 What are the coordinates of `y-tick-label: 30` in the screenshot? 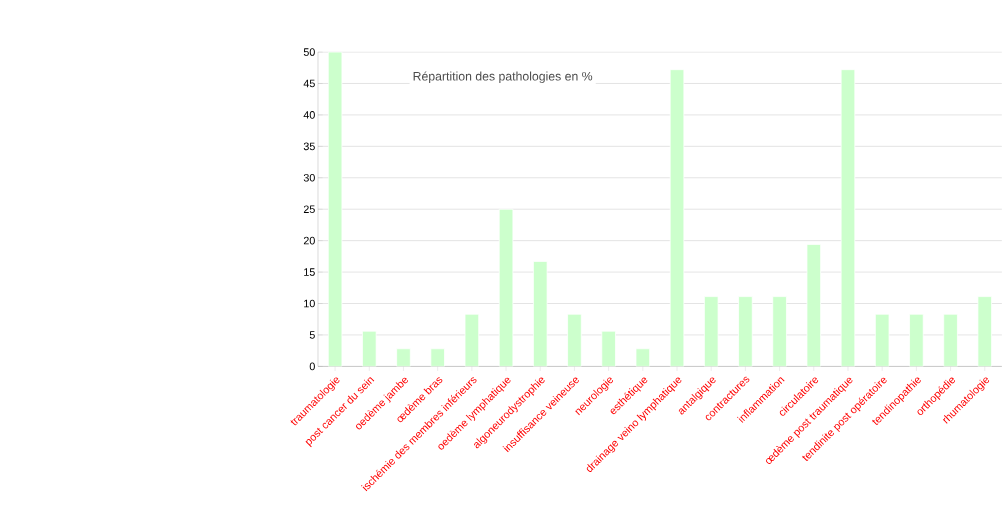 It's located at (309, 178).